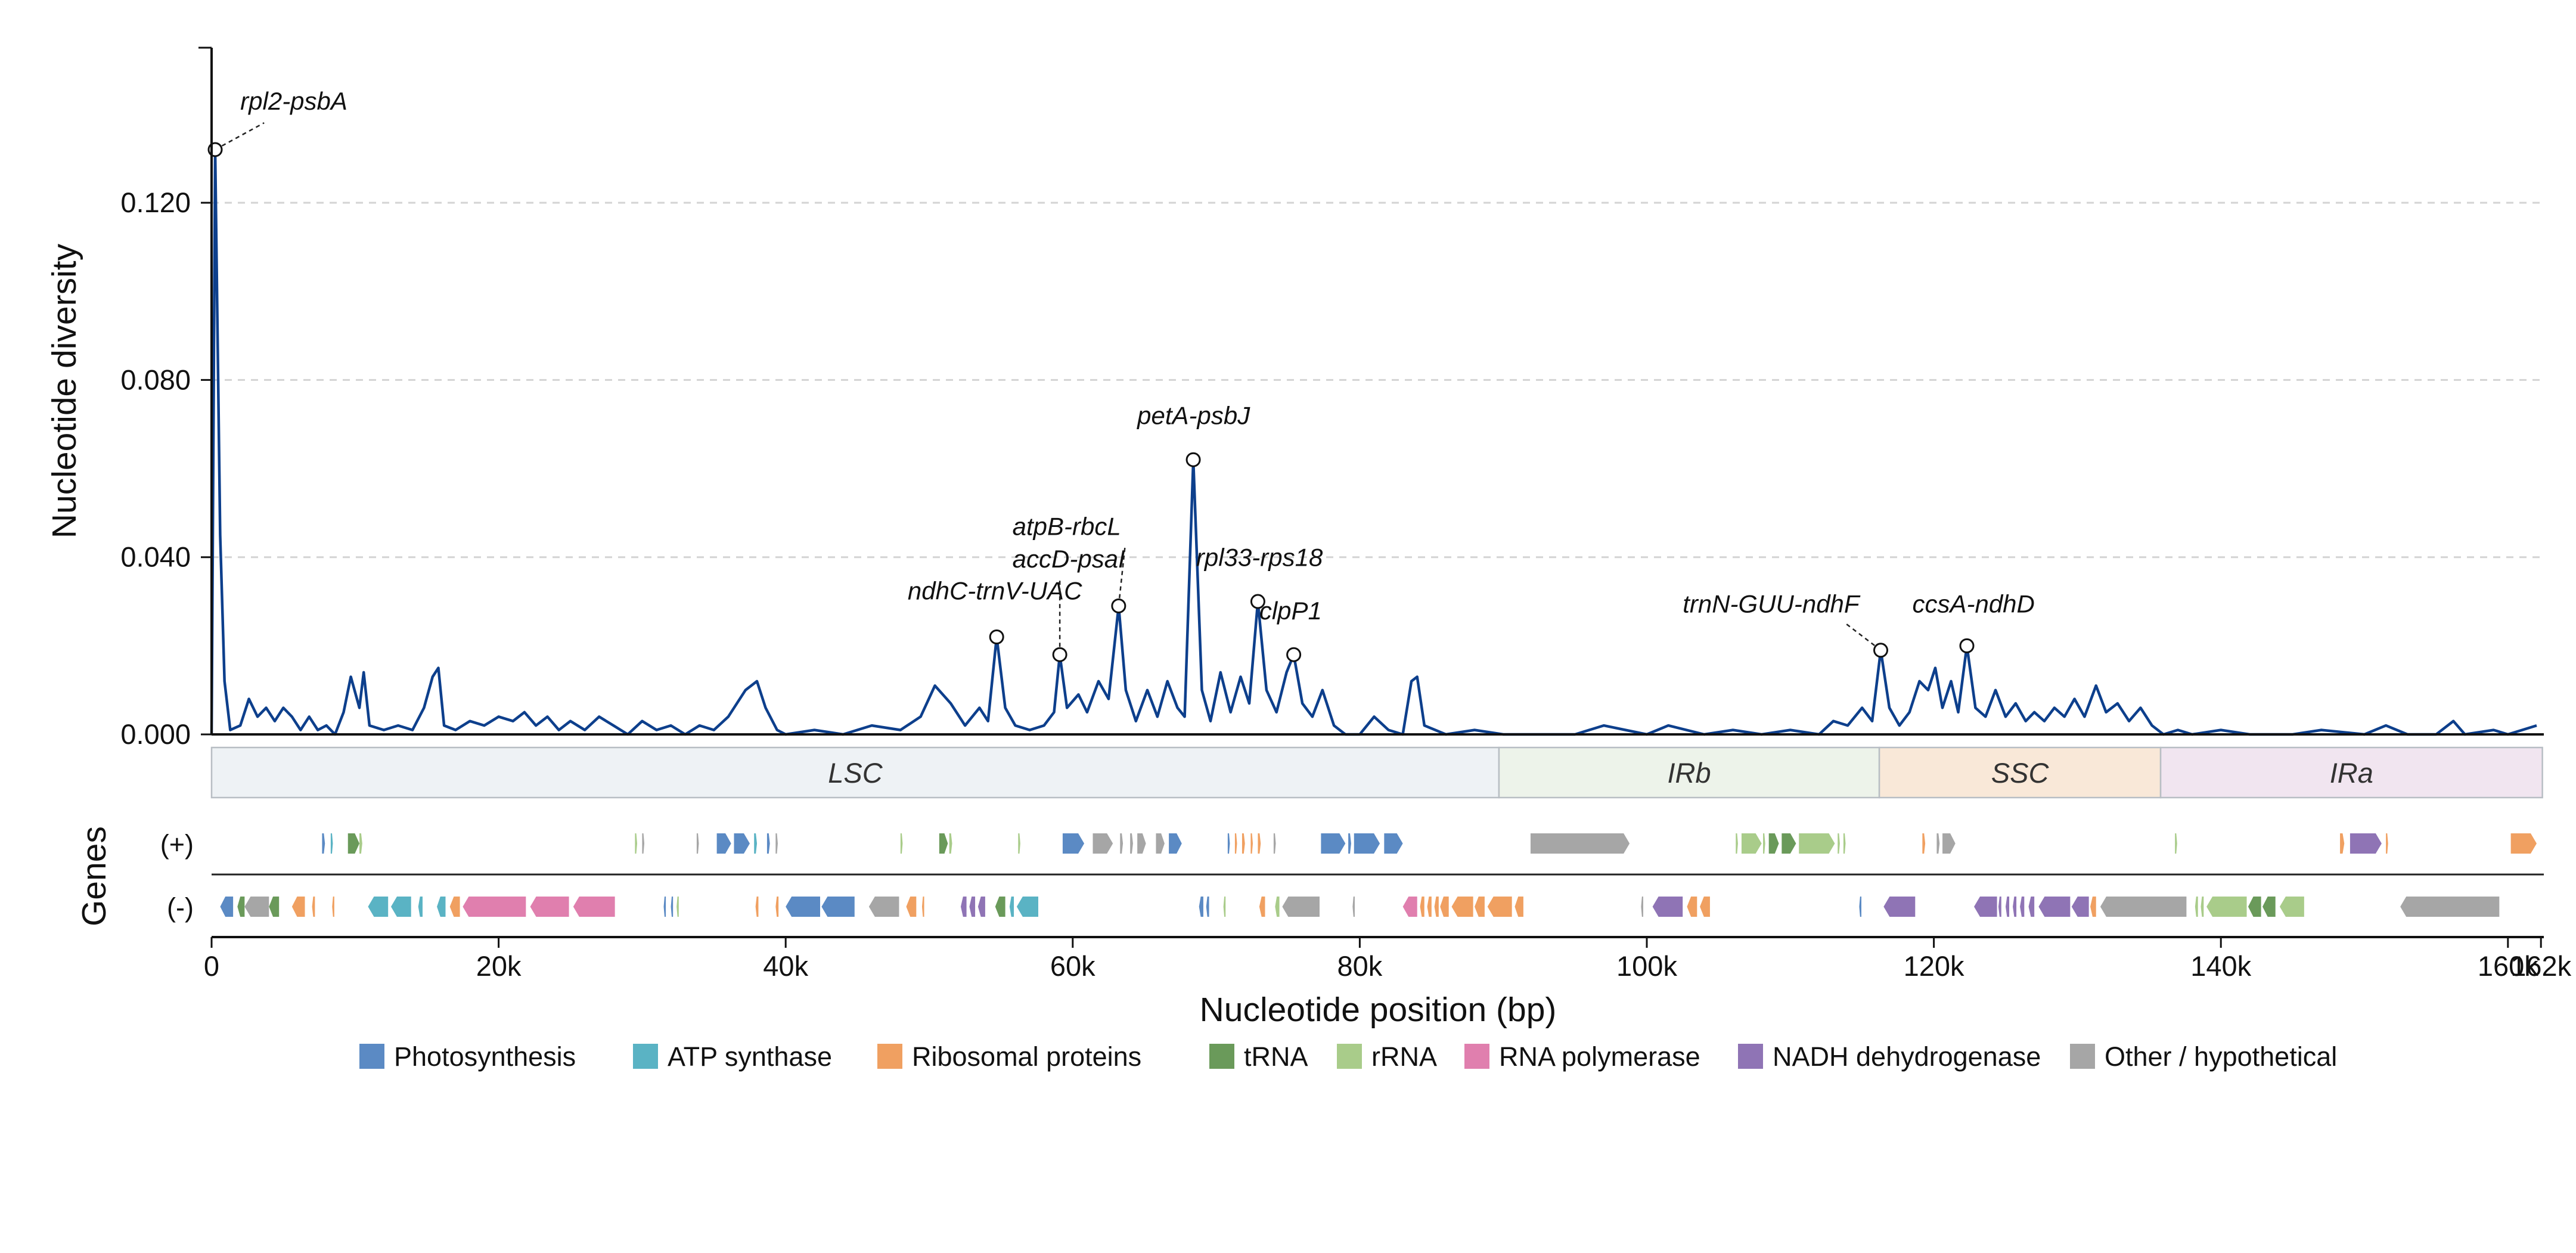 The height and width of the screenshot is (1253, 2576). Describe the element at coordinates (995, 590) in the screenshot. I see `peak-label: ndhC-trnV-UAC` at that location.